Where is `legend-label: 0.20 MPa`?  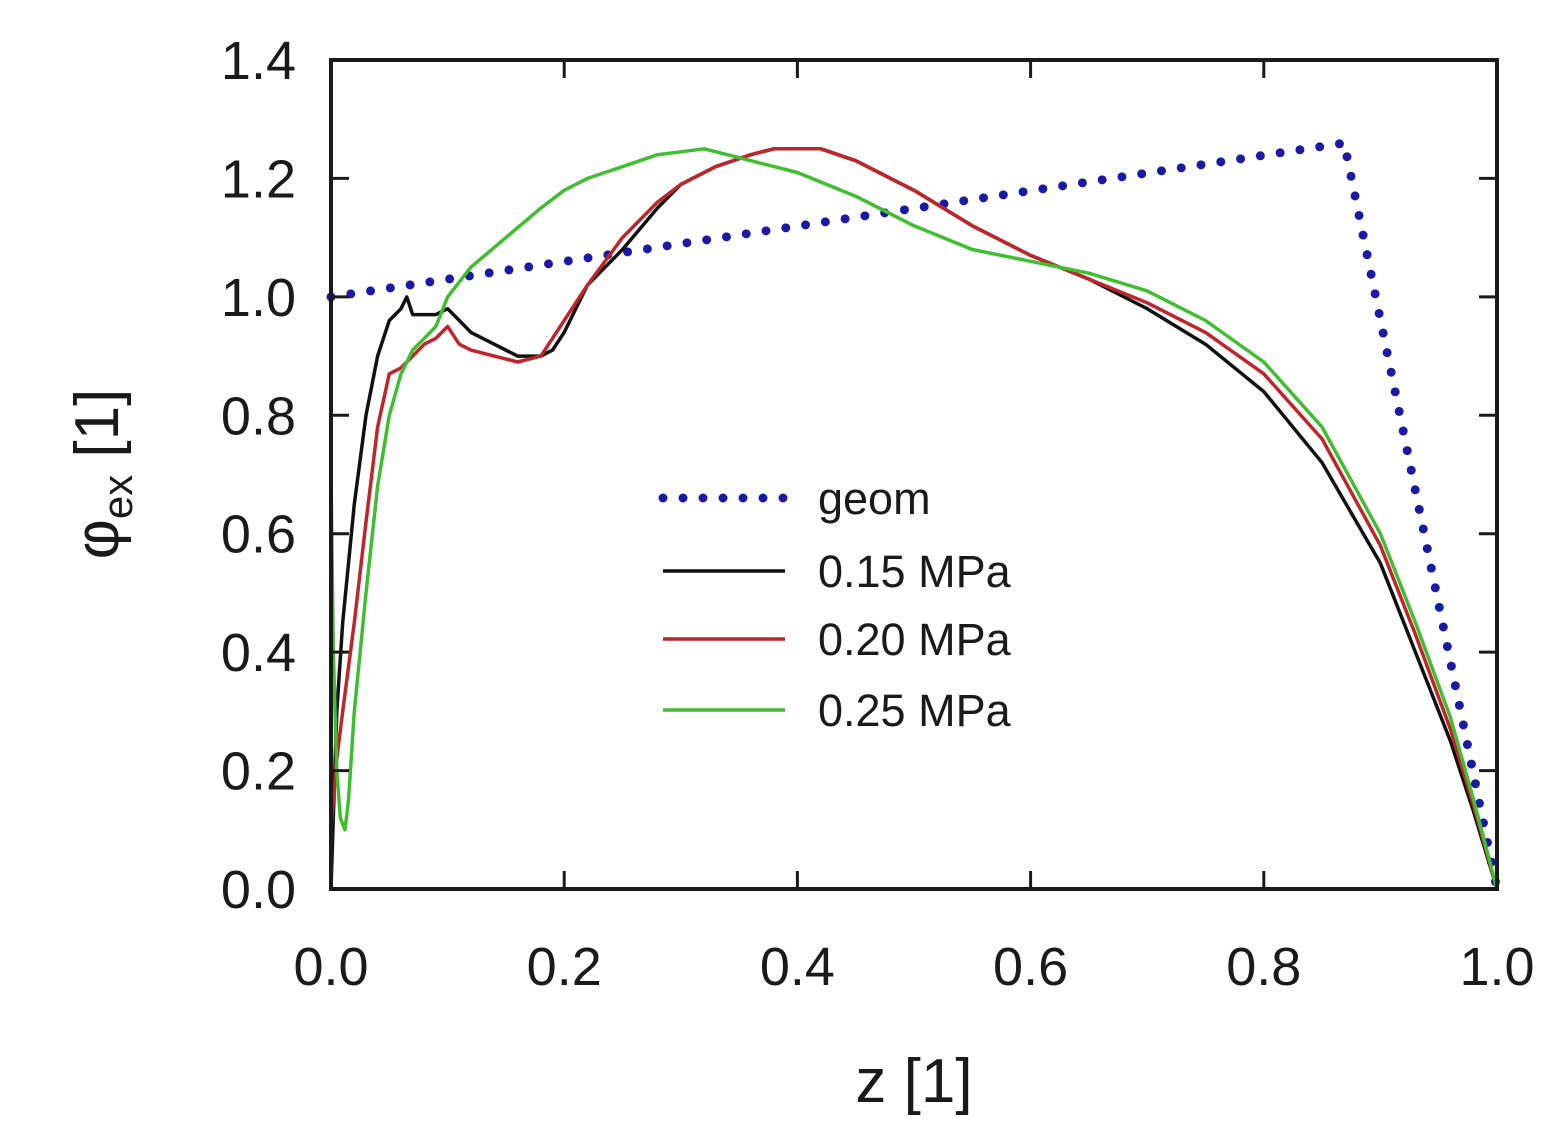
legend-label: 0.20 MPa is located at coordinates (915, 639).